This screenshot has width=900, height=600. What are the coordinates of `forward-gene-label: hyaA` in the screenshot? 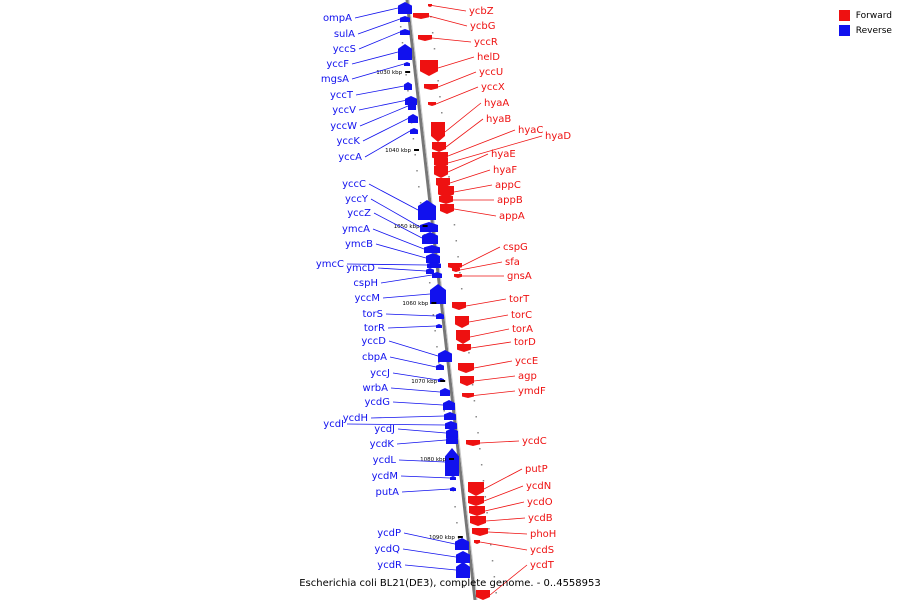 It's located at (496, 103).